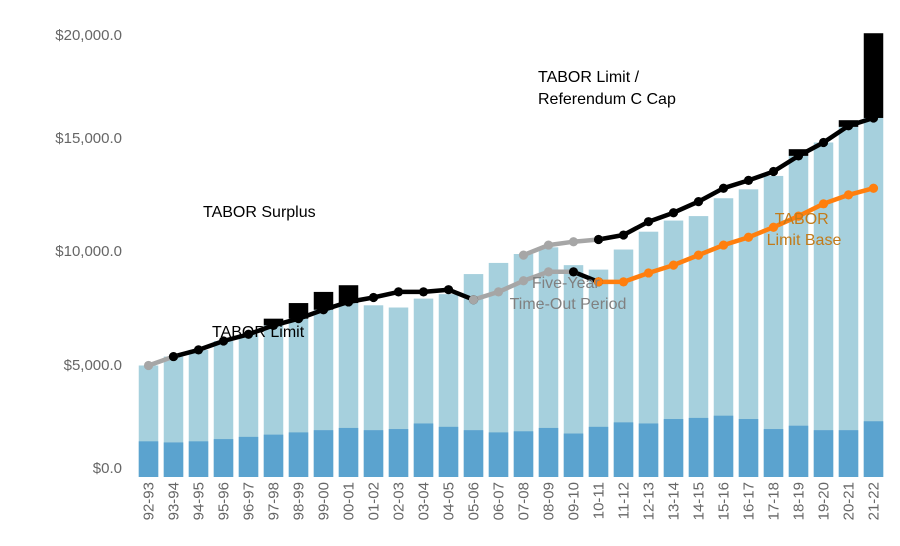 The height and width of the screenshot is (546, 900). I want to click on annotation-line: Time-Out Period, so click(568, 304).